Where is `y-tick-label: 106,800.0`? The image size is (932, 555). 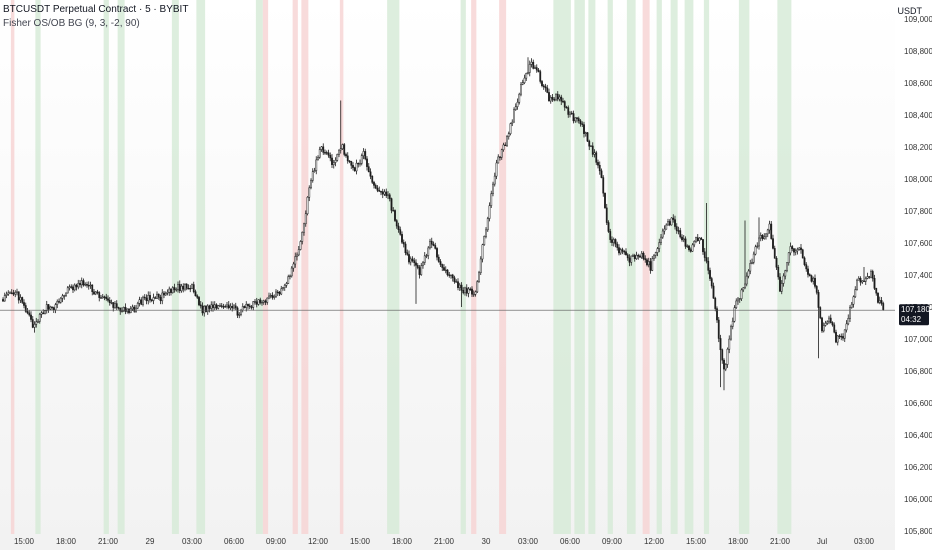
y-tick-label: 106,800.0 is located at coordinates (918, 371).